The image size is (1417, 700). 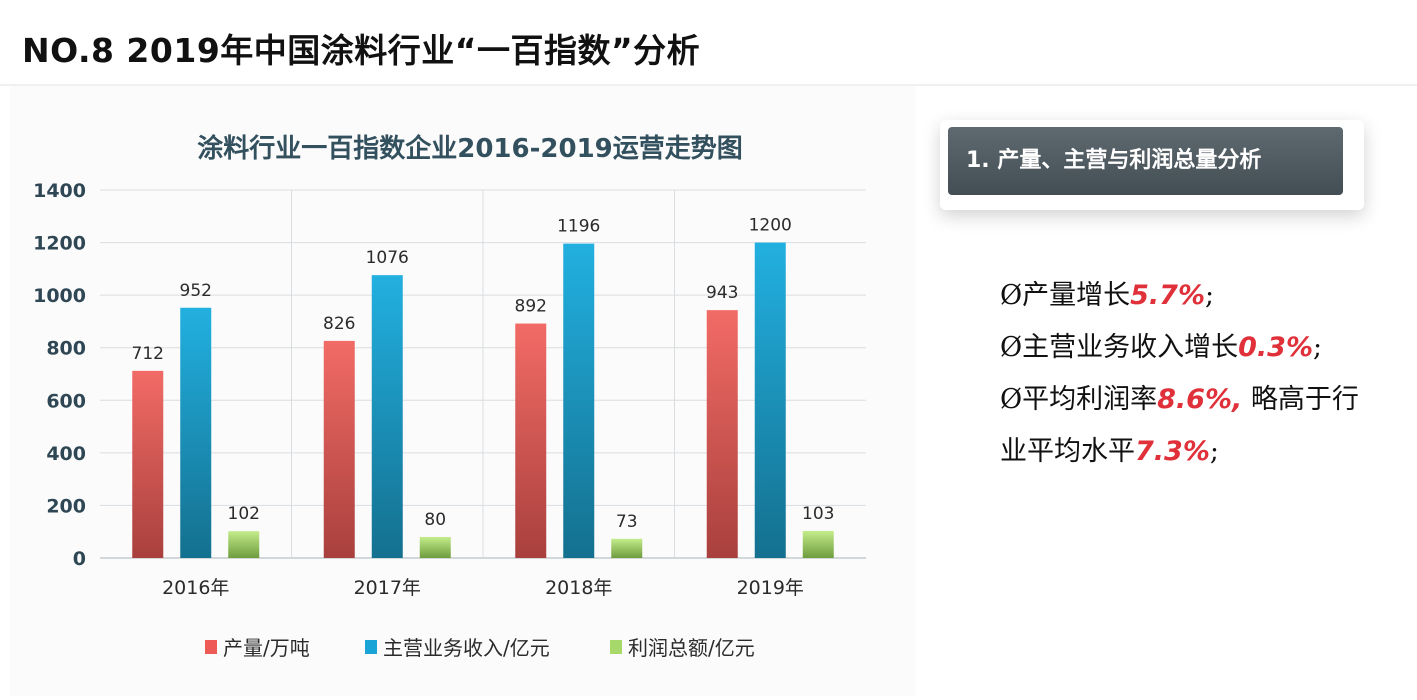 What do you see at coordinates (244, 514) in the screenshot?
I see `data-label: 102` at bounding box center [244, 514].